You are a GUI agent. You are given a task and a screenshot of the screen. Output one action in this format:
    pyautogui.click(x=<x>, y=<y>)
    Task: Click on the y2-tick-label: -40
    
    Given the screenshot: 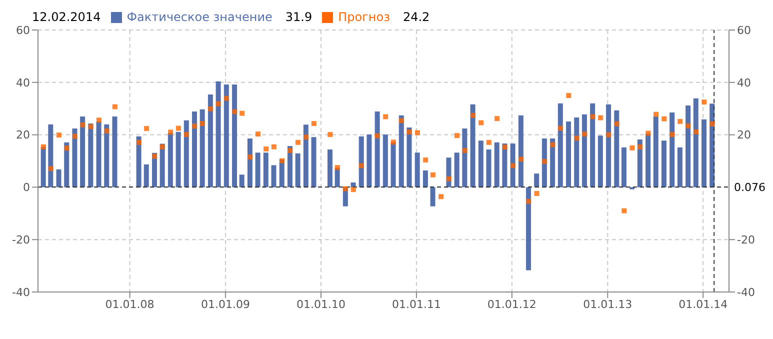 What is the action you would take?
    pyautogui.click(x=746, y=292)
    